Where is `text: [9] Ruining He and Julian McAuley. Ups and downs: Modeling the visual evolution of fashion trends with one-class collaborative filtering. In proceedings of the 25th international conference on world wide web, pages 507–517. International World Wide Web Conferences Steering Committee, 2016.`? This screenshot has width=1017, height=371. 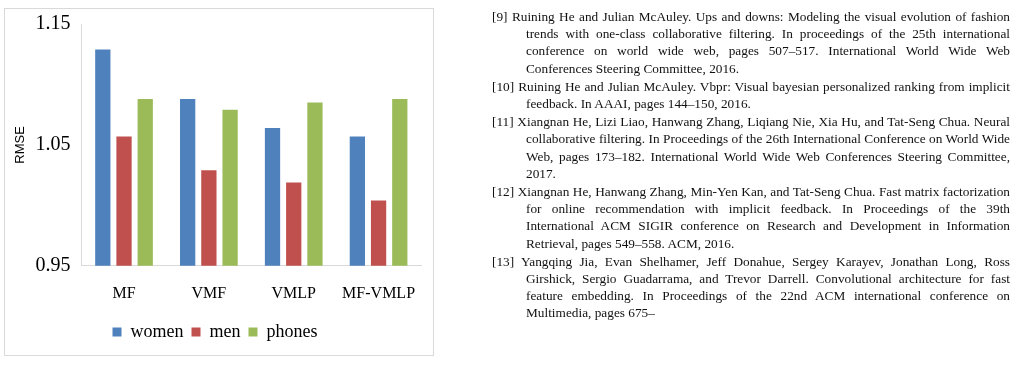 text: [9] Ruining He and Julian McAuley. Ups and downs: Modeling the visual evolution of fashion trends with one-class collaborative filtering. In proceedings of the 25th international conference on world wide web, pages 507–517. International World Wide Web Conferences Steering Committee, 2016. is located at coordinates (751, 42).